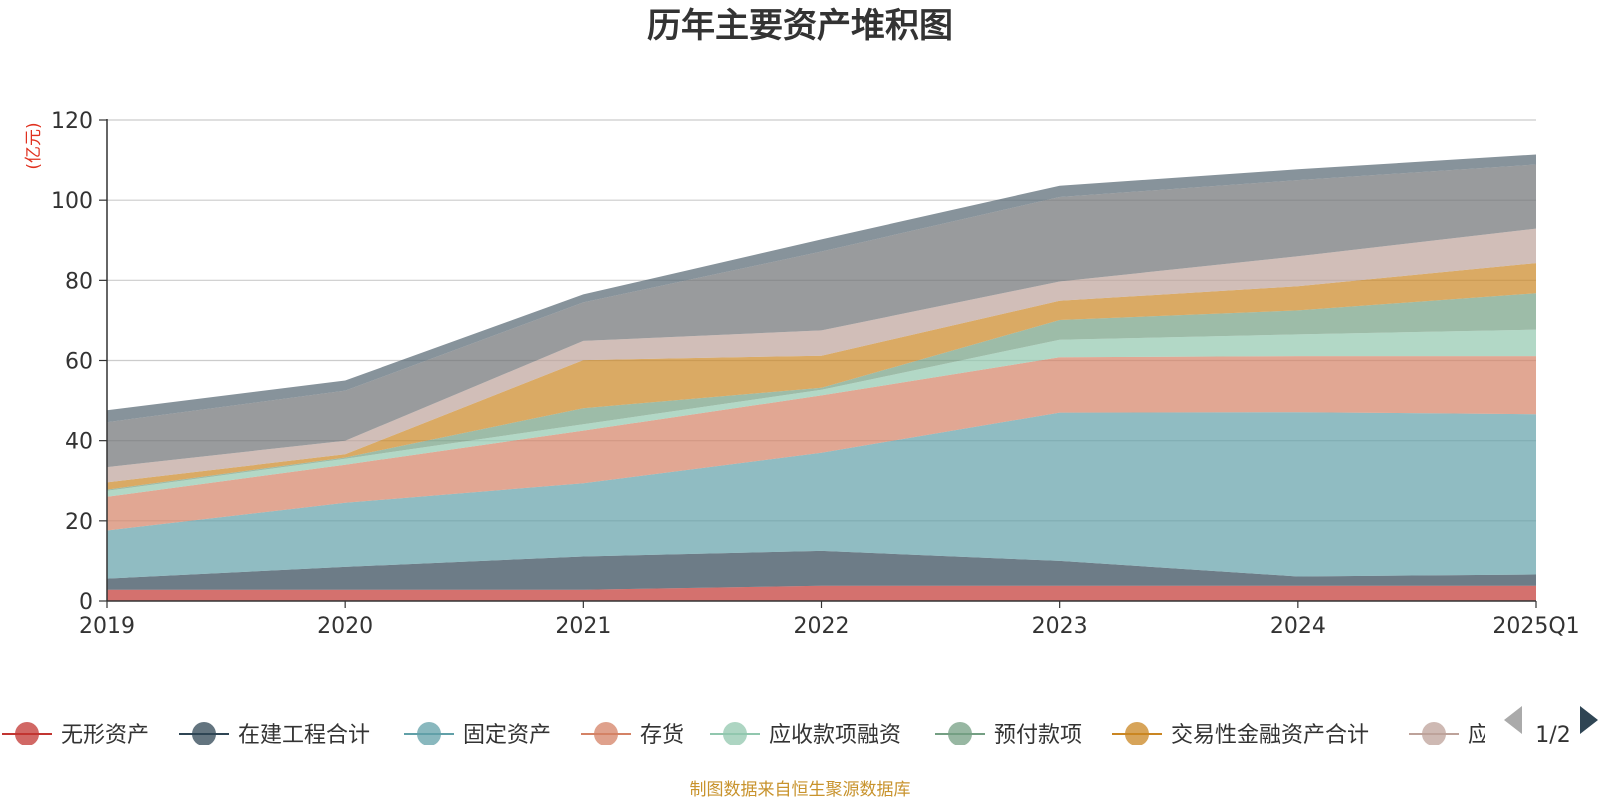  I want to click on legend-label: 预付款项, so click(1038, 735).